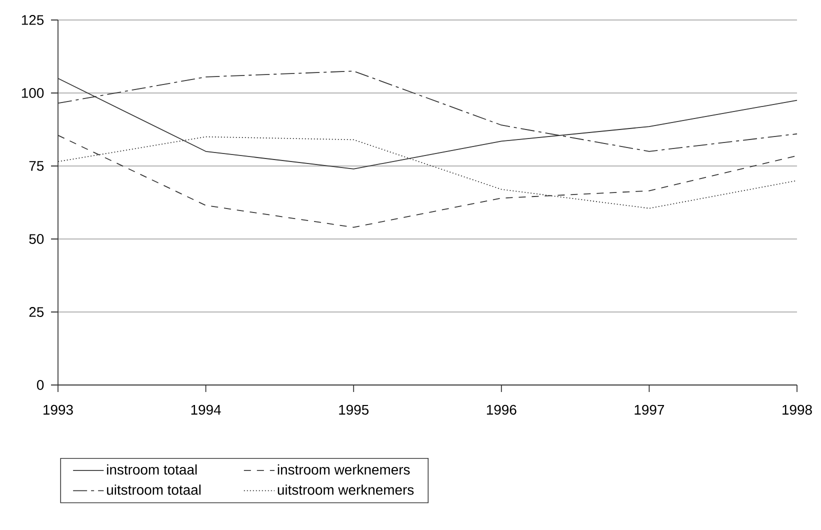 This screenshot has width=821, height=530. I want to click on legend-label: instroom werknemers, so click(344, 469).